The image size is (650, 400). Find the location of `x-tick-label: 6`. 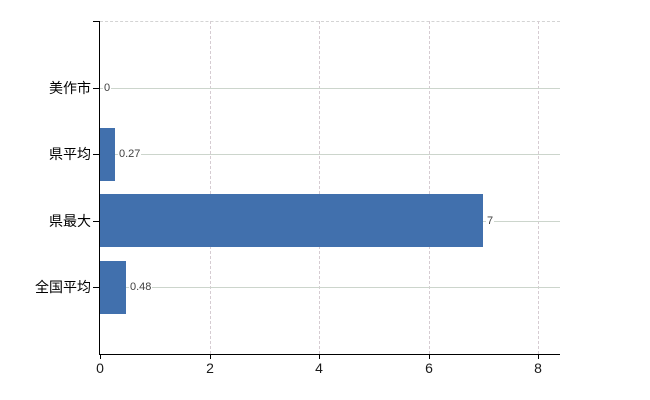

x-tick-label: 6 is located at coordinates (429, 368).